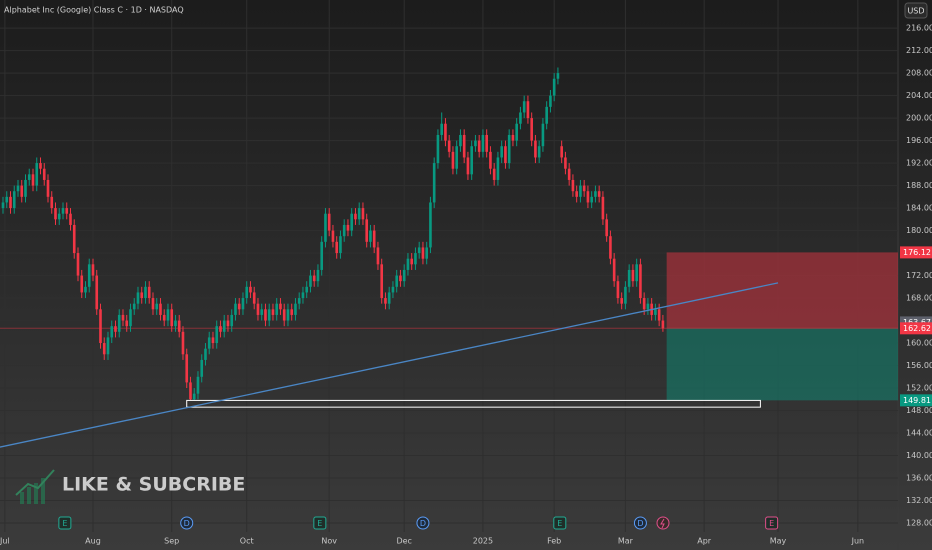  What do you see at coordinates (919, 410) in the screenshot?
I see `y-tick-label: 148.00` at bounding box center [919, 410].